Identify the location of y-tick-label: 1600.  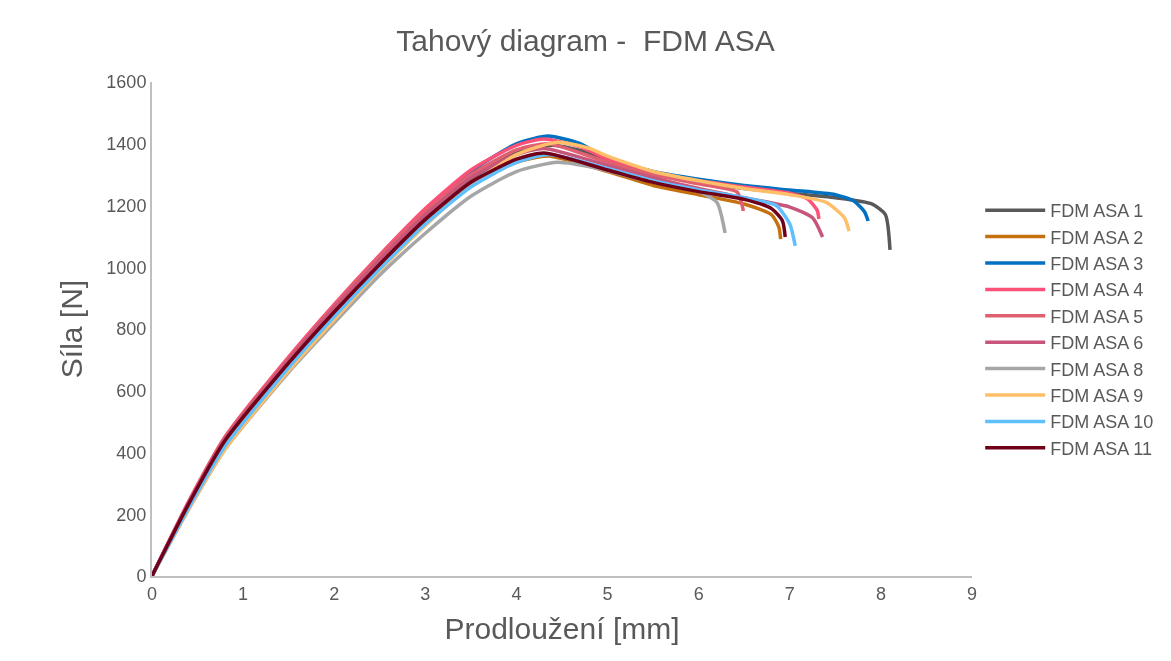
(126, 82).